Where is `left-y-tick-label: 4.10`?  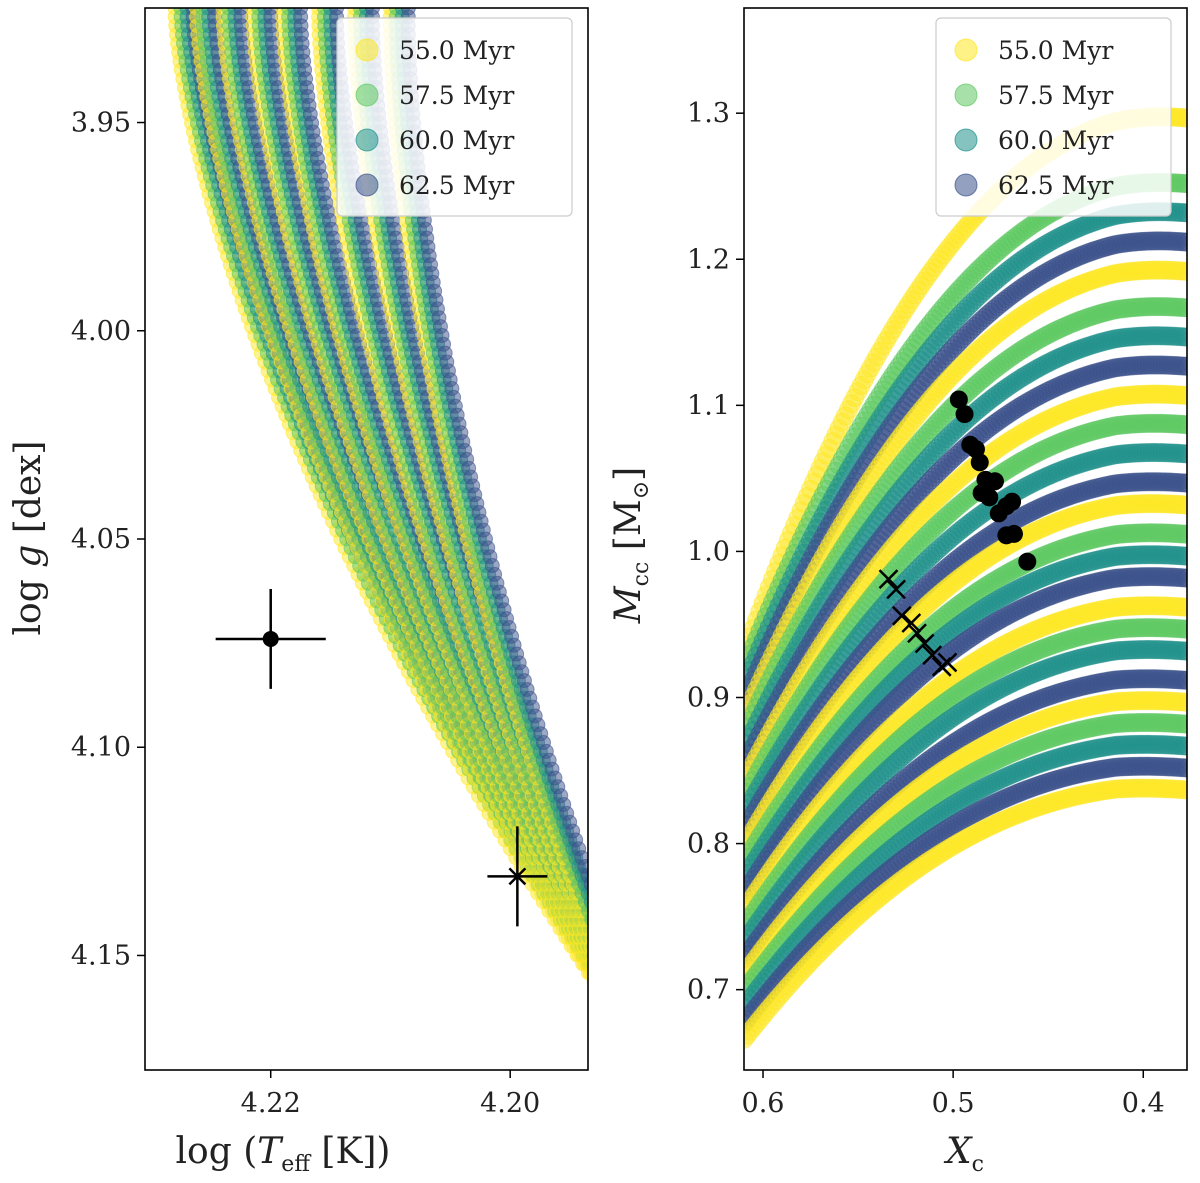 left-y-tick-label: 4.10 is located at coordinates (101, 747).